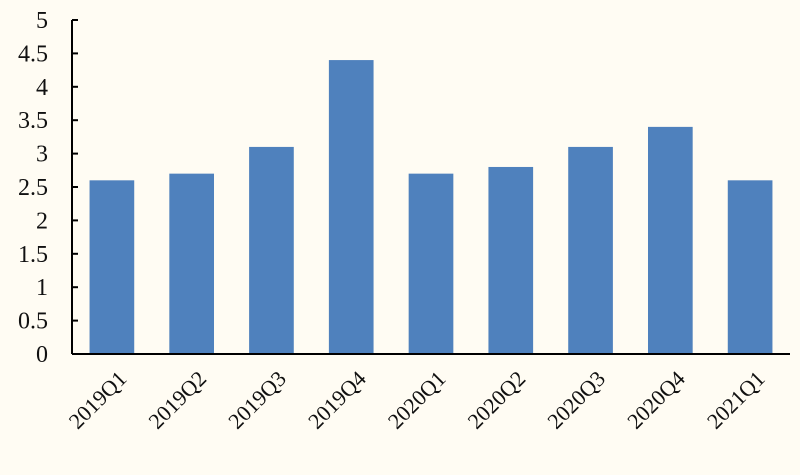  Describe the element at coordinates (33, 188) in the screenshot. I see `y-tick-label: 2.5` at that location.